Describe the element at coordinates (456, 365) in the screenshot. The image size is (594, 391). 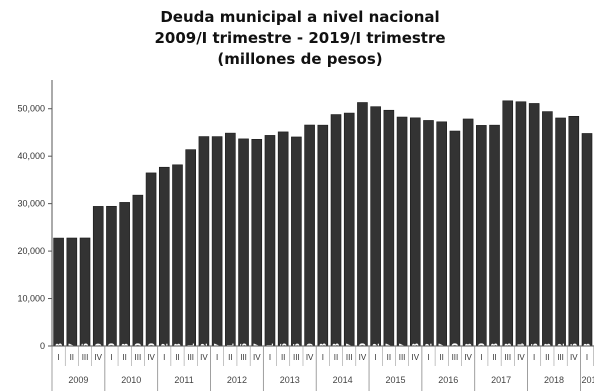
I see `bar-value-label: 45,300.0` at that location.